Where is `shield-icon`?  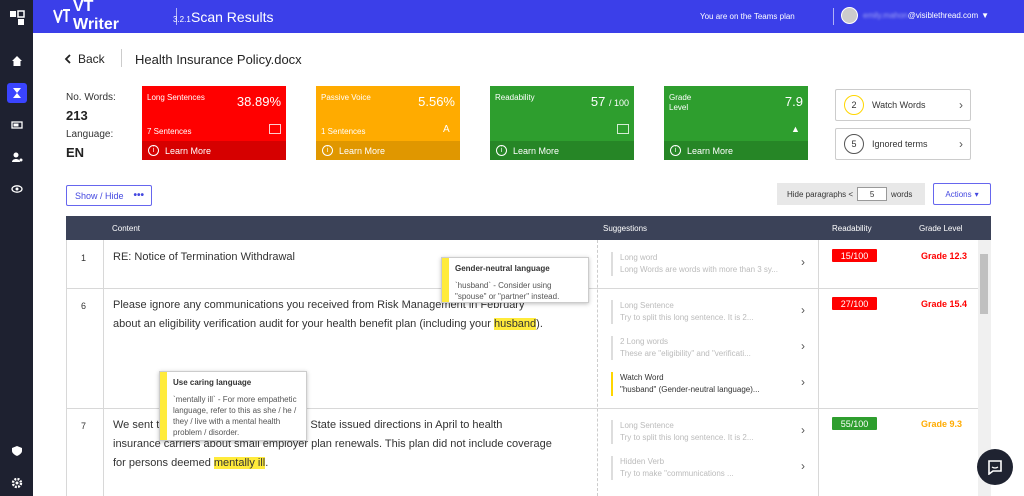
shield-icon is located at coordinates (17, 451).